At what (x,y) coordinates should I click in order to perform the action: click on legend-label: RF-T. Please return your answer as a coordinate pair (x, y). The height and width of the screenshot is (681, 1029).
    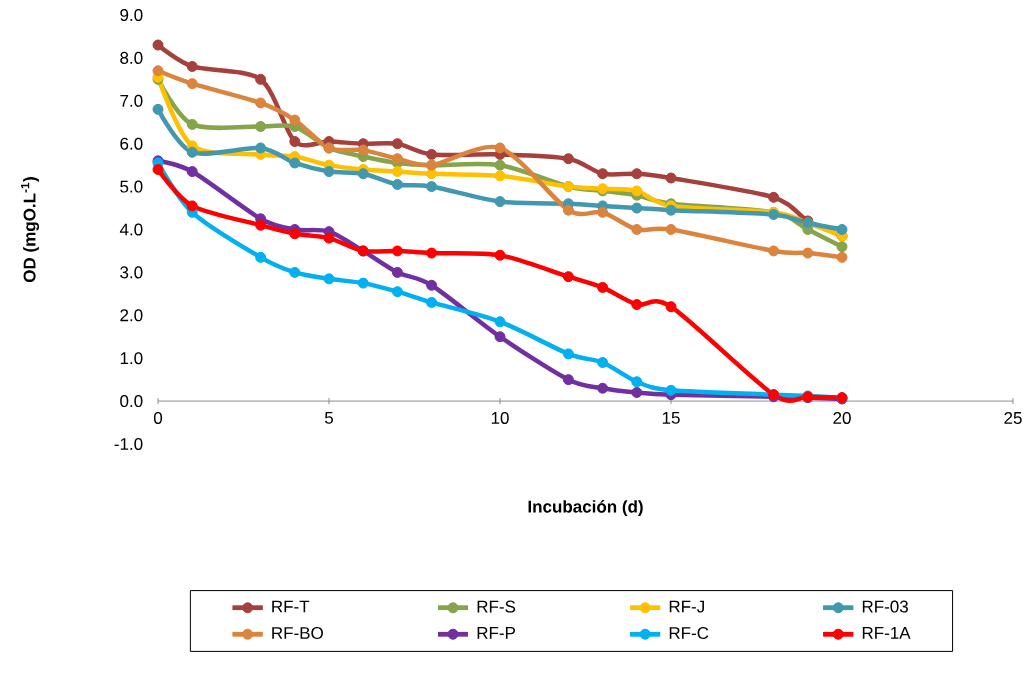
    Looking at the image, I should click on (291, 606).